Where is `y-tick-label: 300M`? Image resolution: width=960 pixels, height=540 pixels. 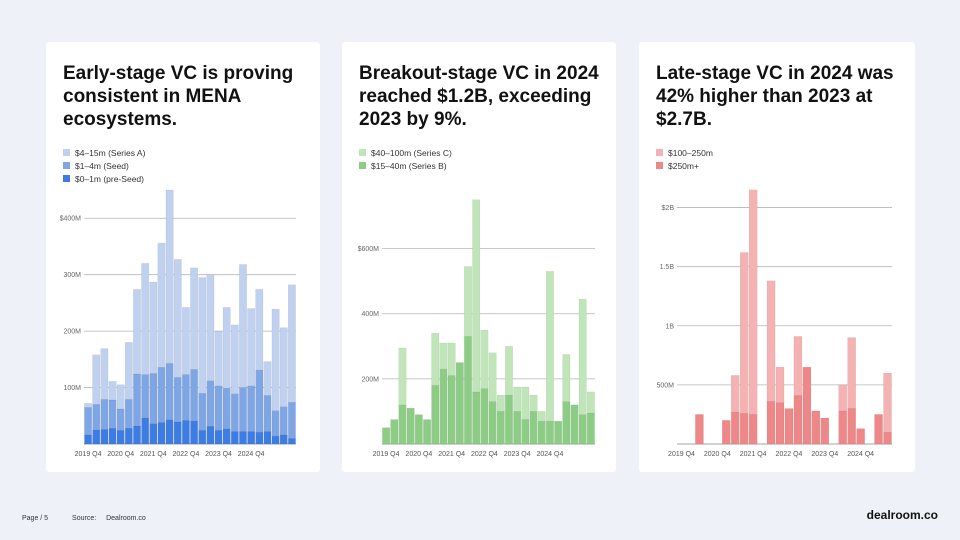
y-tick-label: 300M is located at coordinates (72, 275).